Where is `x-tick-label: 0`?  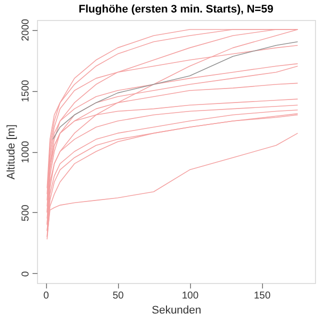 x-tick-label: 0 is located at coordinates (46, 296).